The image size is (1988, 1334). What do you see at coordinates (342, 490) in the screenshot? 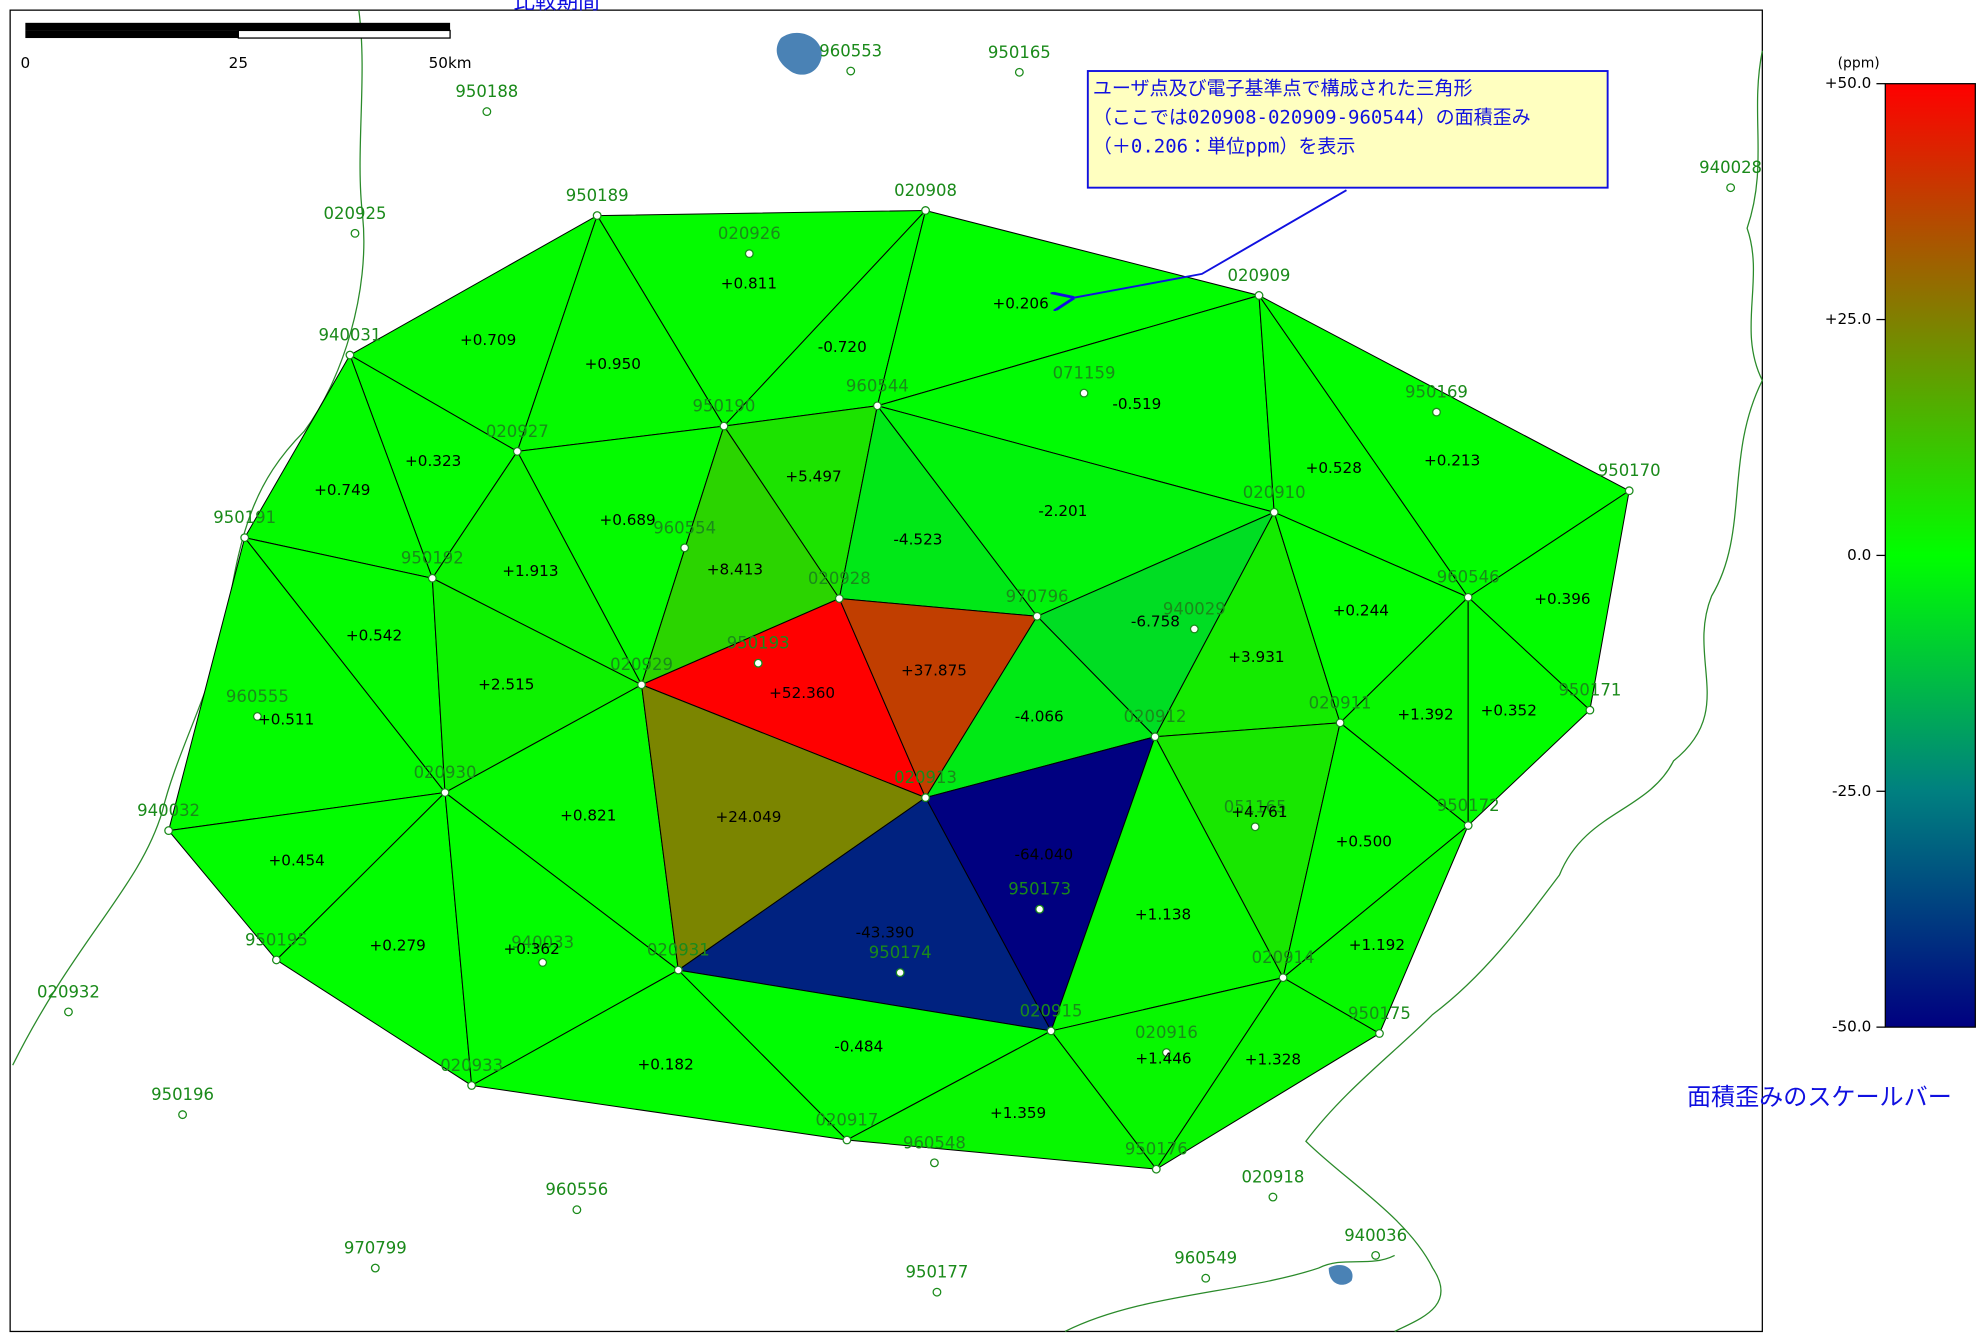
I see `strain-value: +0.749` at bounding box center [342, 490].